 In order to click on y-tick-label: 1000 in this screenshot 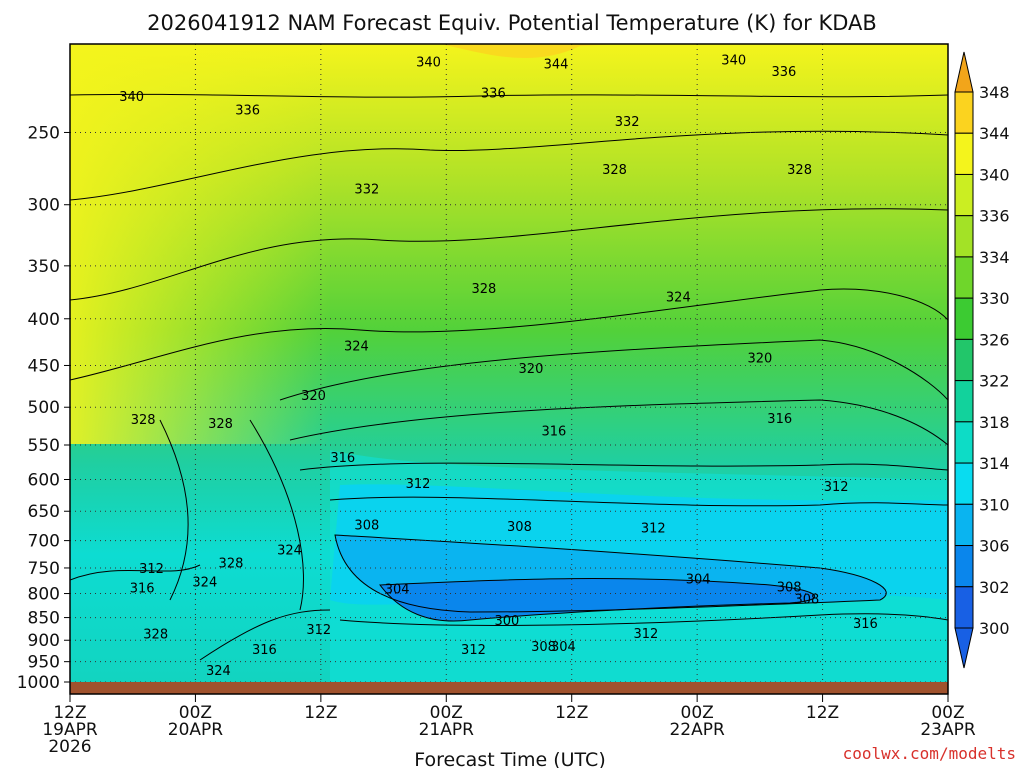, I will do `click(38, 683)`.